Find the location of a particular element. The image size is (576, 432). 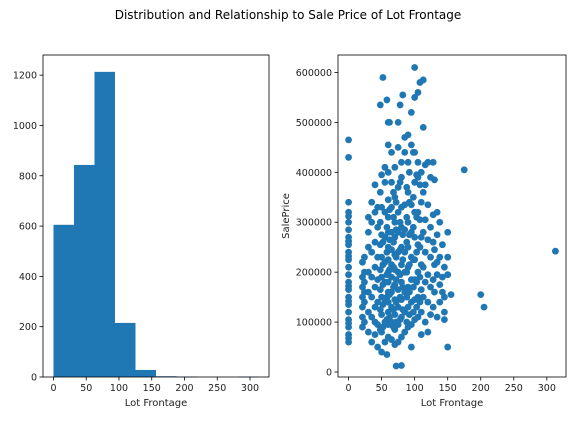

scatter-ytick-label: 400000 is located at coordinates (314, 173).